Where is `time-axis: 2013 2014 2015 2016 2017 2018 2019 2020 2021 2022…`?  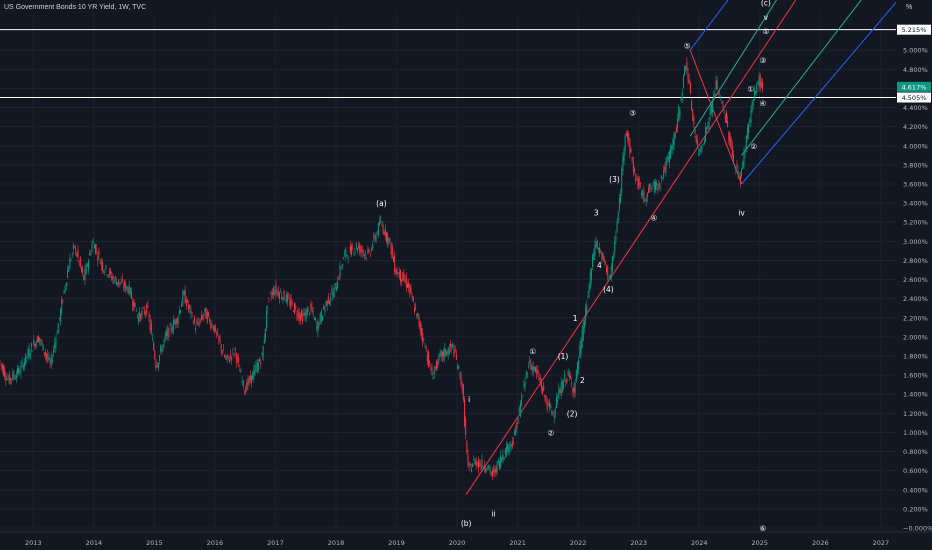 time-axis: 2013 2014 2015 2016 2017 2018 2019 2020 2021 2022… is located at coordinates (466, 539).